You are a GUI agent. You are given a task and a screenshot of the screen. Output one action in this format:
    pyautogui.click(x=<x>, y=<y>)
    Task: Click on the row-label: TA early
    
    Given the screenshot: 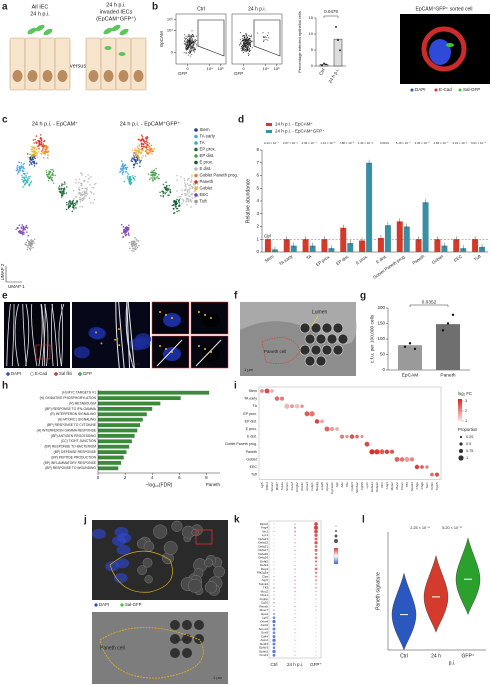 What is the action you would take?
    pyautogui.click(x=250, y=399)
    